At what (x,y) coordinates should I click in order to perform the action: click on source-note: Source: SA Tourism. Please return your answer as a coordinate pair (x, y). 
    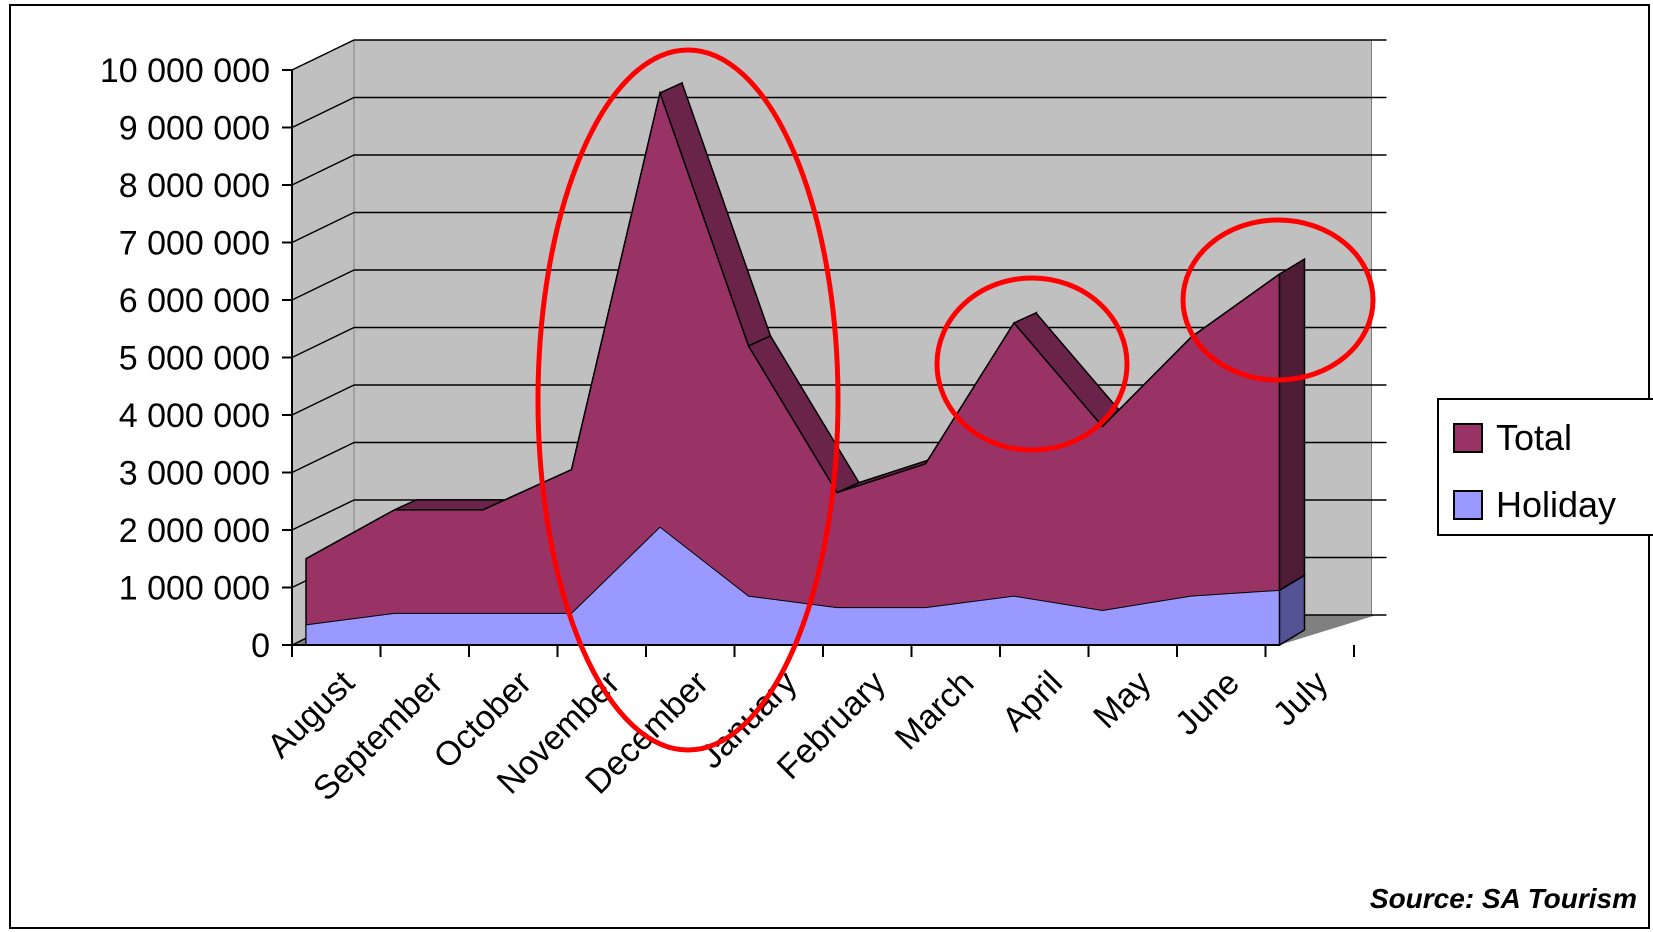
    Looking at the image, I should click on (1503, 898).